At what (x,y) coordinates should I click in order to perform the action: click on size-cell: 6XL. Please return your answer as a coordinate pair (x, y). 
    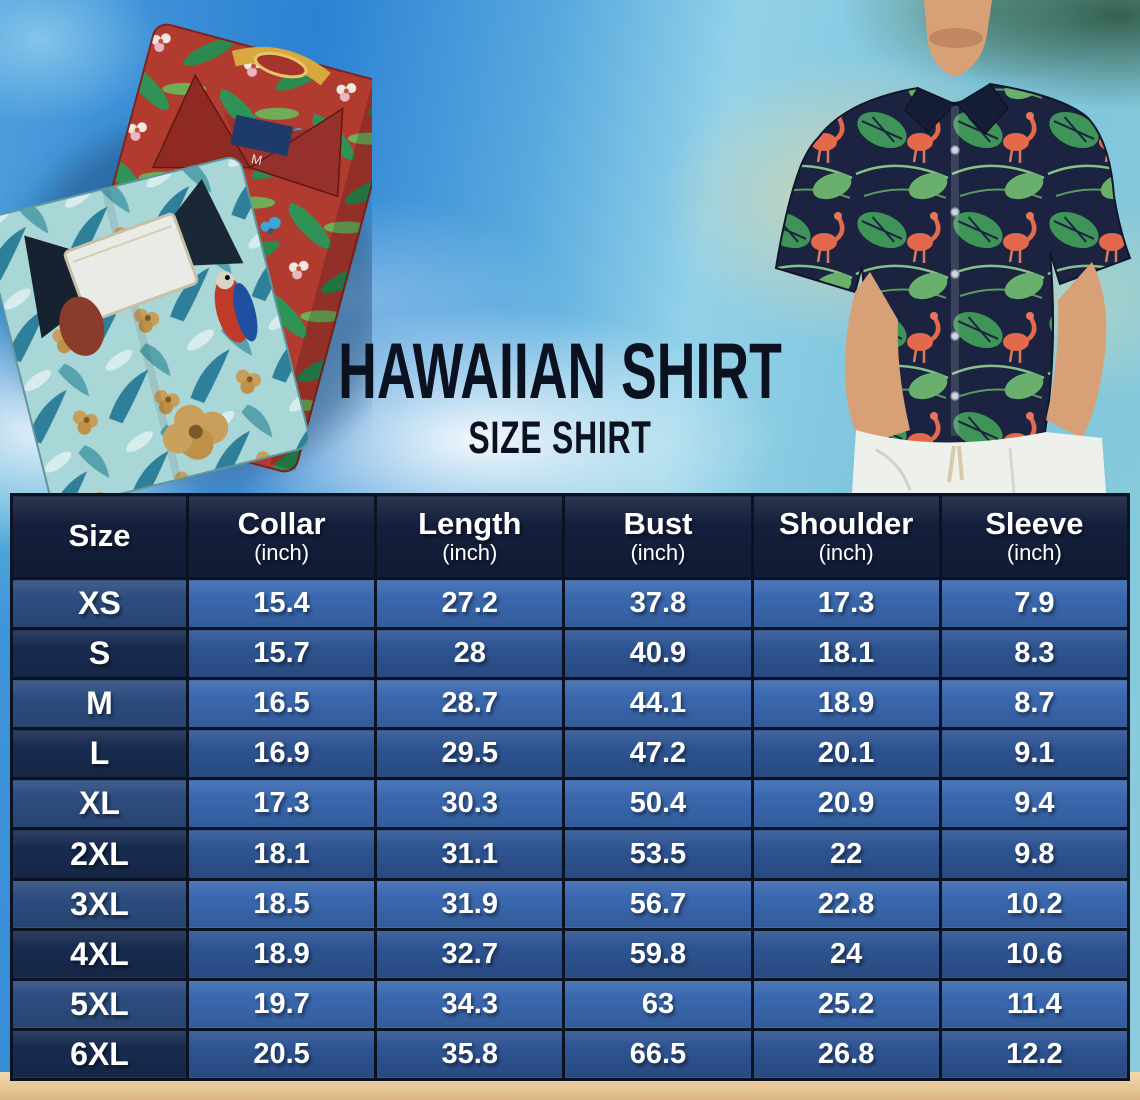
    Looking at the image, I should click on (99, 1054).